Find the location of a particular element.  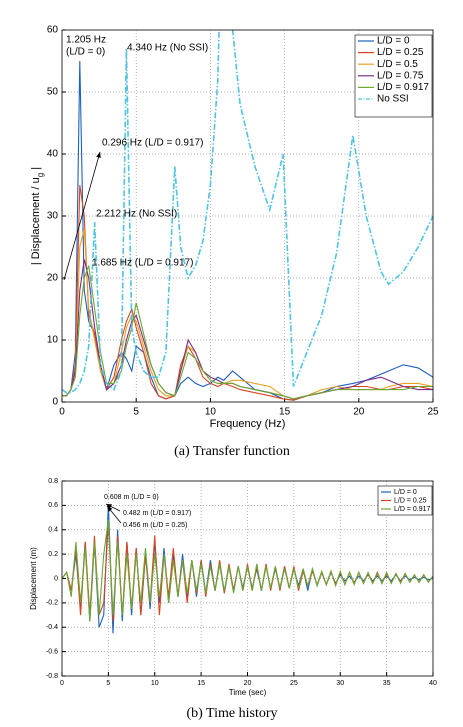

y-tick-label: -0.2 is located at coordinates (52, 603).